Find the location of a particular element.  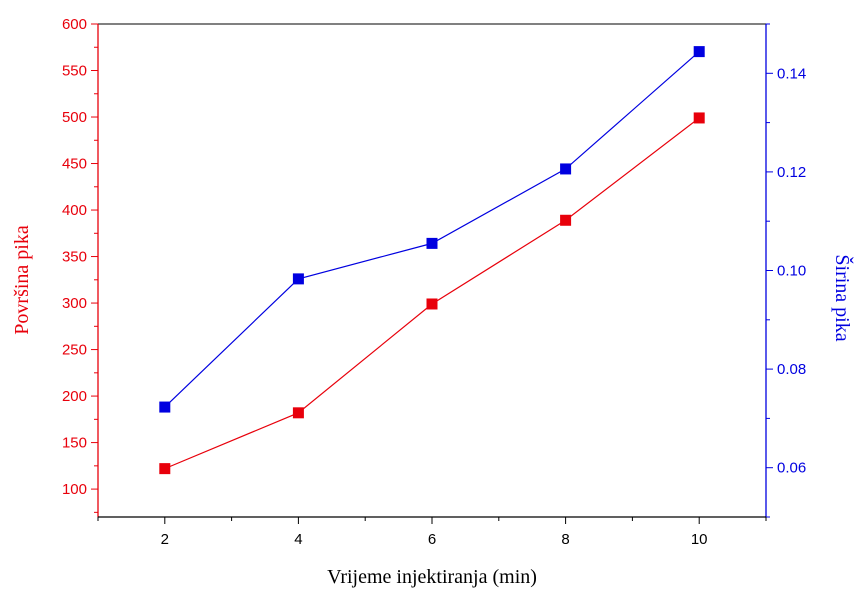

right-tick-label: 0.14 is located at coordinates (791, 73).